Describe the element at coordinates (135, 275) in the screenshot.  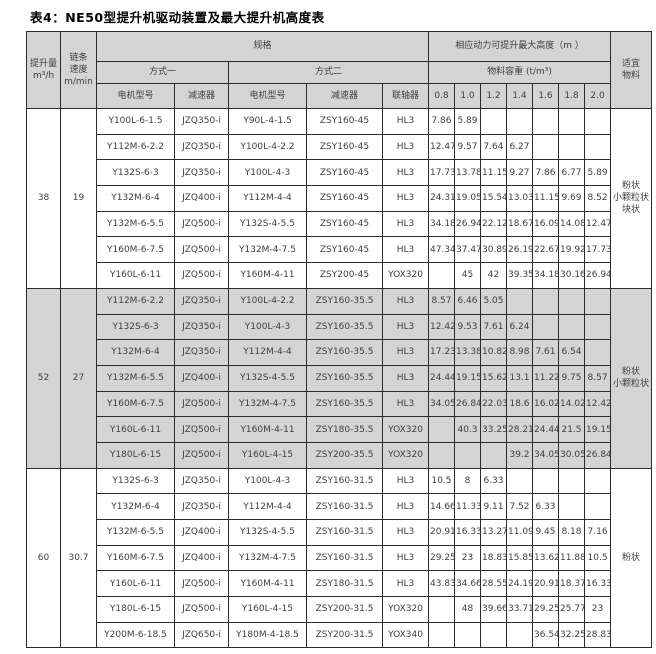
I see `motor-model-1-cell: Y160L-6-11` at that location.